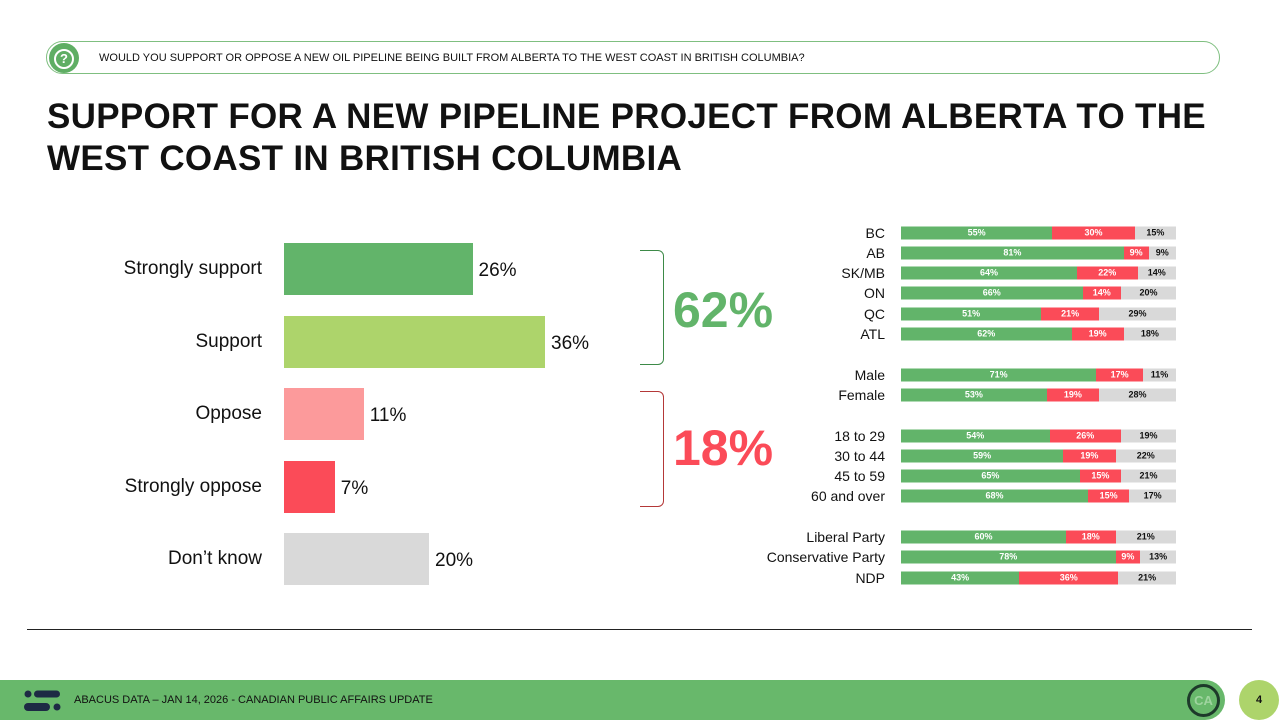 This screenshot has width=1280, height=720. Describe the element at coordinates (975, 435) in the screenshot. I see `support-segment: 54%` at that location.